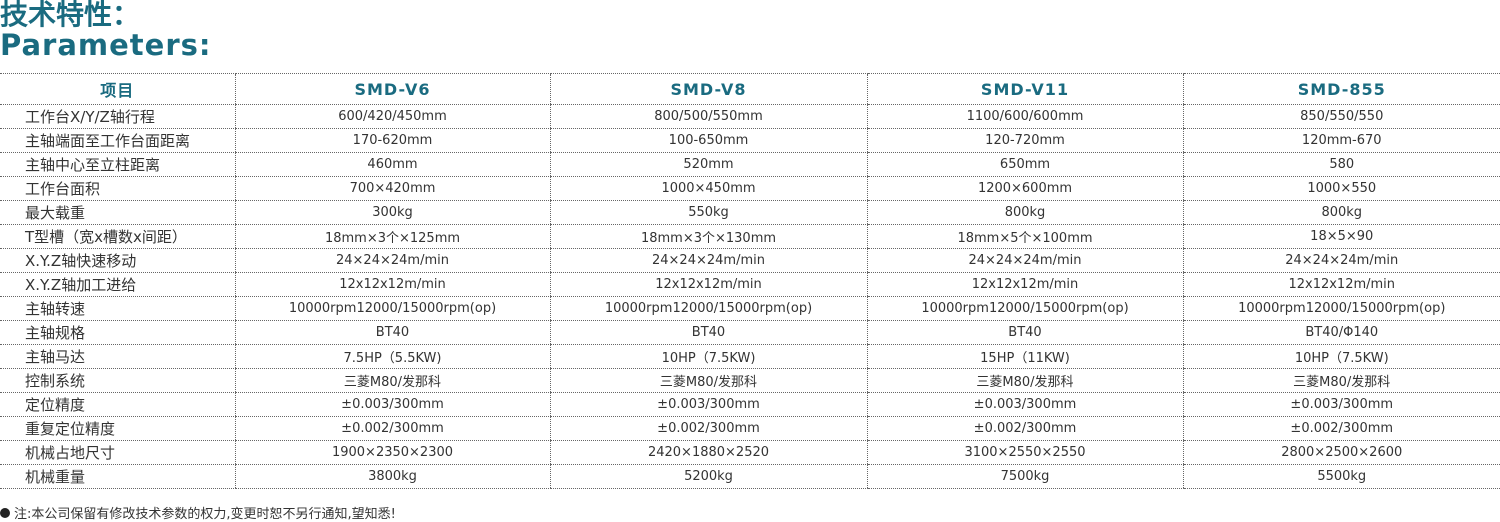 The height and width of the screenshot is (522, 1500). Describe the element at coordinates (117, 284) in the screenshot. I see `row-label: X.Y.Z轴加工进给` at that location.